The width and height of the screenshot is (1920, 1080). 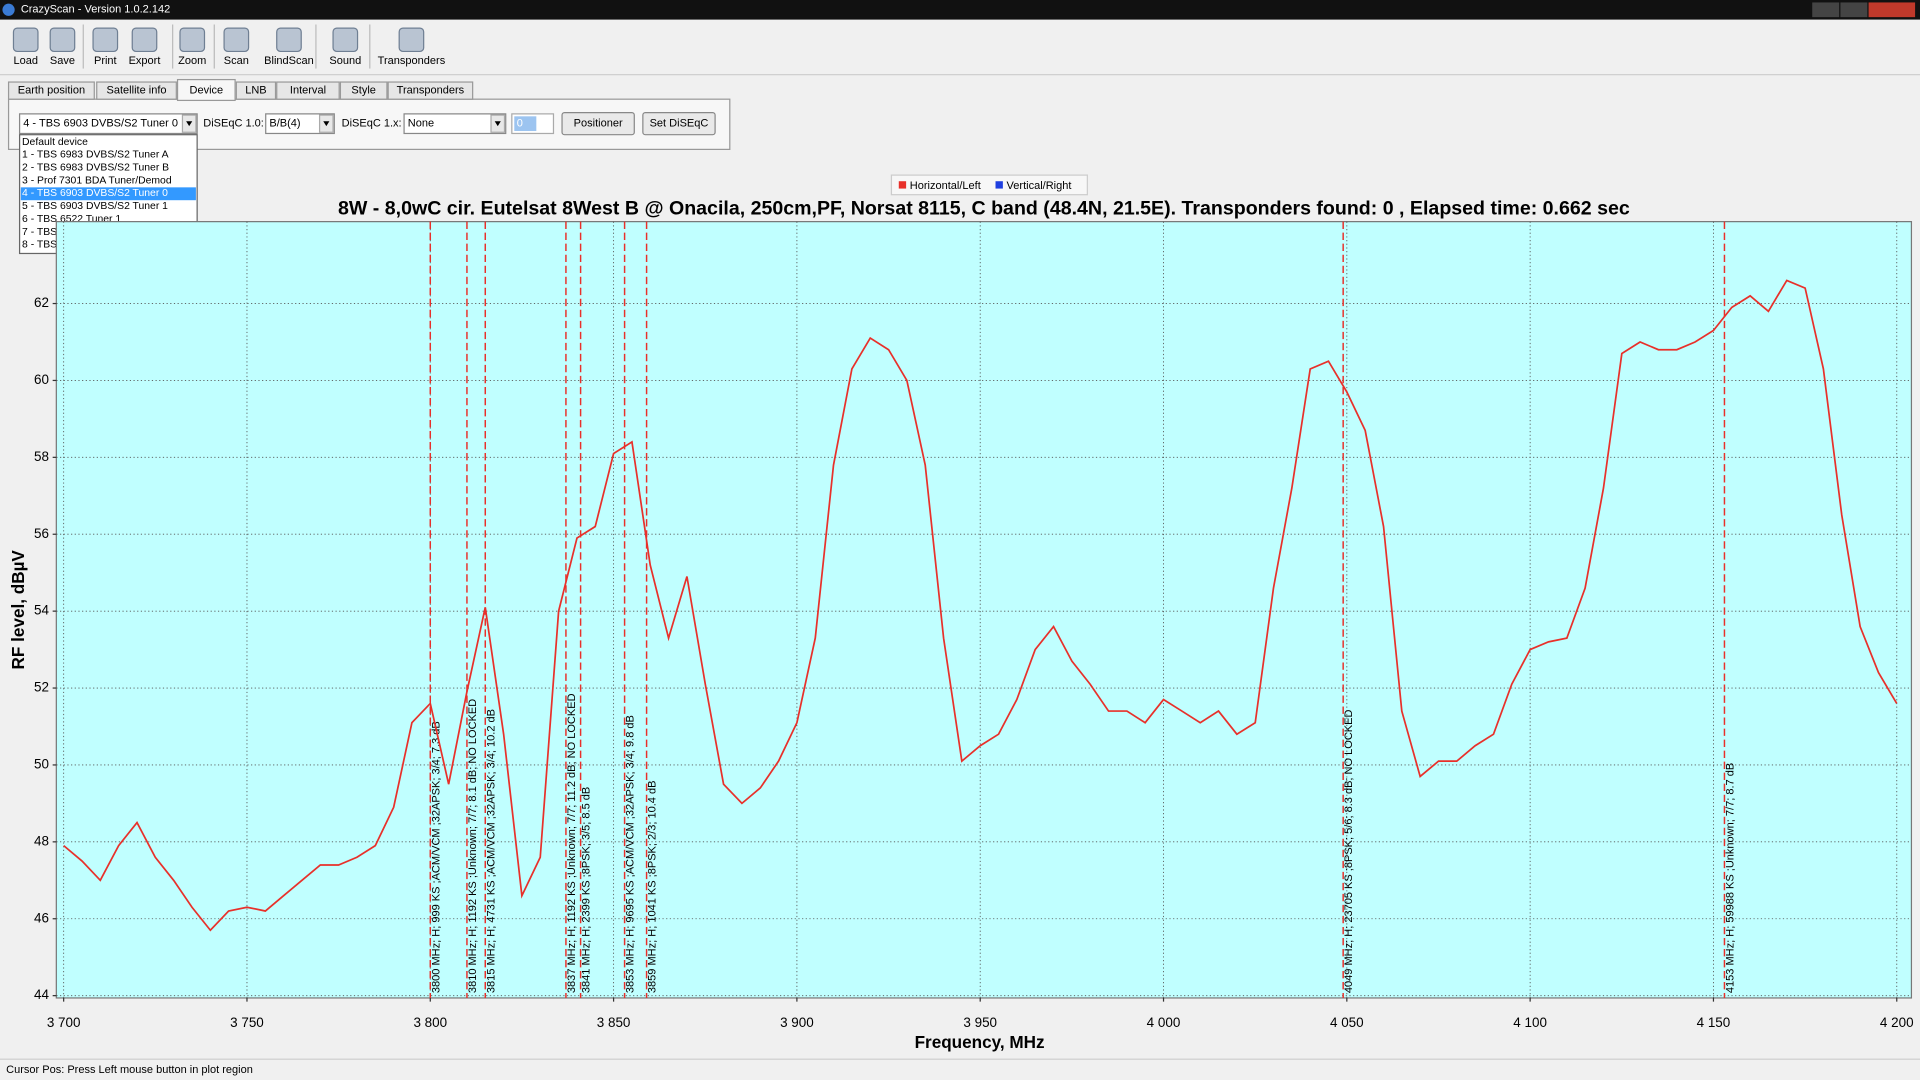 I want to click on dropdown-item: 4 - TBS 6903 DVBS/S2 Tuner 0, so click(x=95, y=193).